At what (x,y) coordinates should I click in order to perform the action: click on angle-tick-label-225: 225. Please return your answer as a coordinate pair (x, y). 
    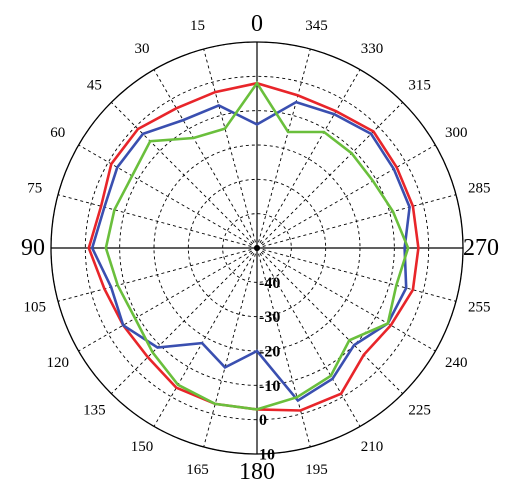
    Looking at the image, I should click on (419, 411).